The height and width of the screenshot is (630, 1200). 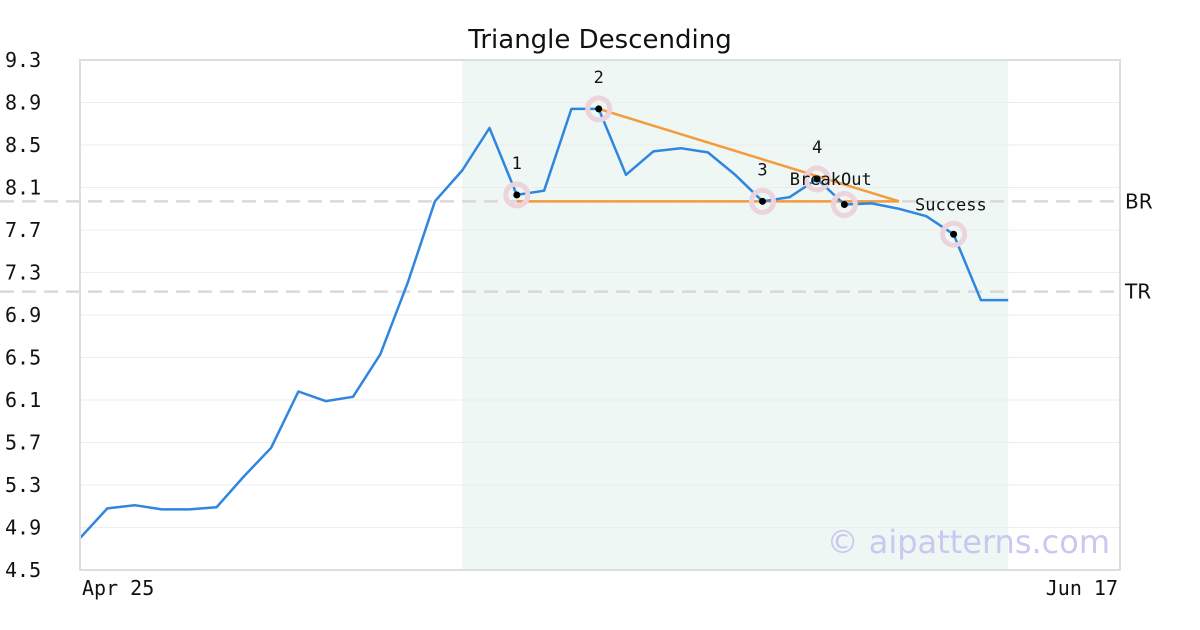 What do you see at coordinates (23, 60) in the screenshot?
I see `y-tick-label: 9.3` at bounding box center [23, 60].